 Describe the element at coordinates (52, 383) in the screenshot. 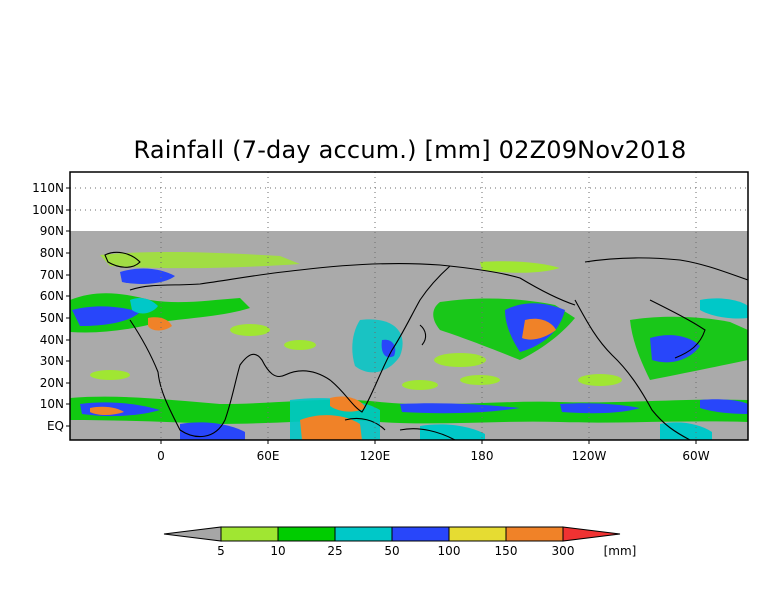

I see `lat-label-20n: 20N` at that location.